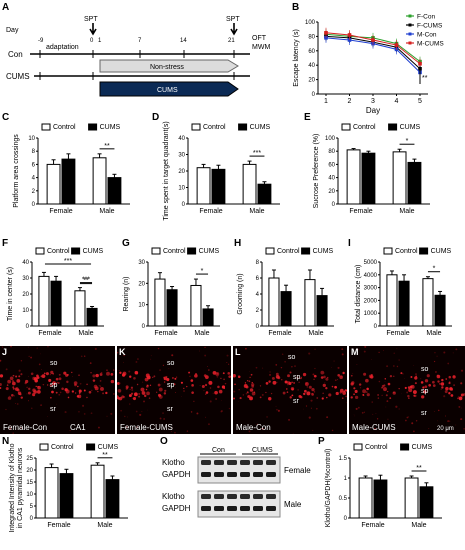 This screenshot has width=465, height=550. What do you see at coordinates (56, 303) in the screenshot?
I see `bar-cums-F` at bounding box center [56, 303].